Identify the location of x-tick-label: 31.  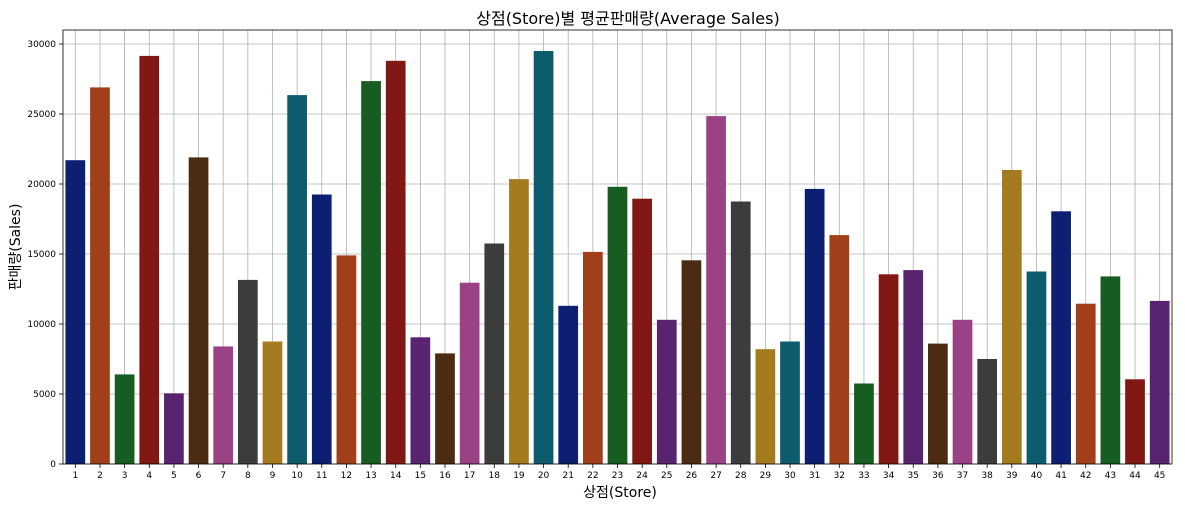
(814, 476).